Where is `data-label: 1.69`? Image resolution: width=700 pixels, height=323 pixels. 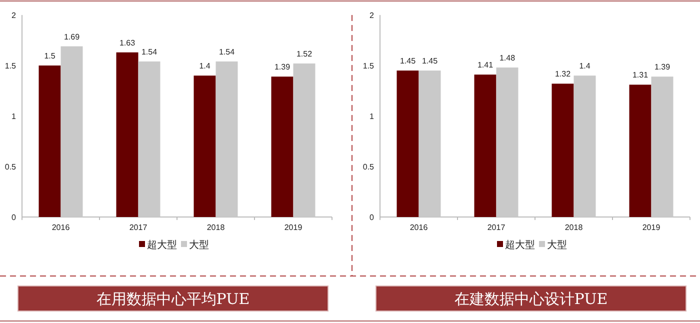 data-label: 1.69 is located at coordinates (72, 37).